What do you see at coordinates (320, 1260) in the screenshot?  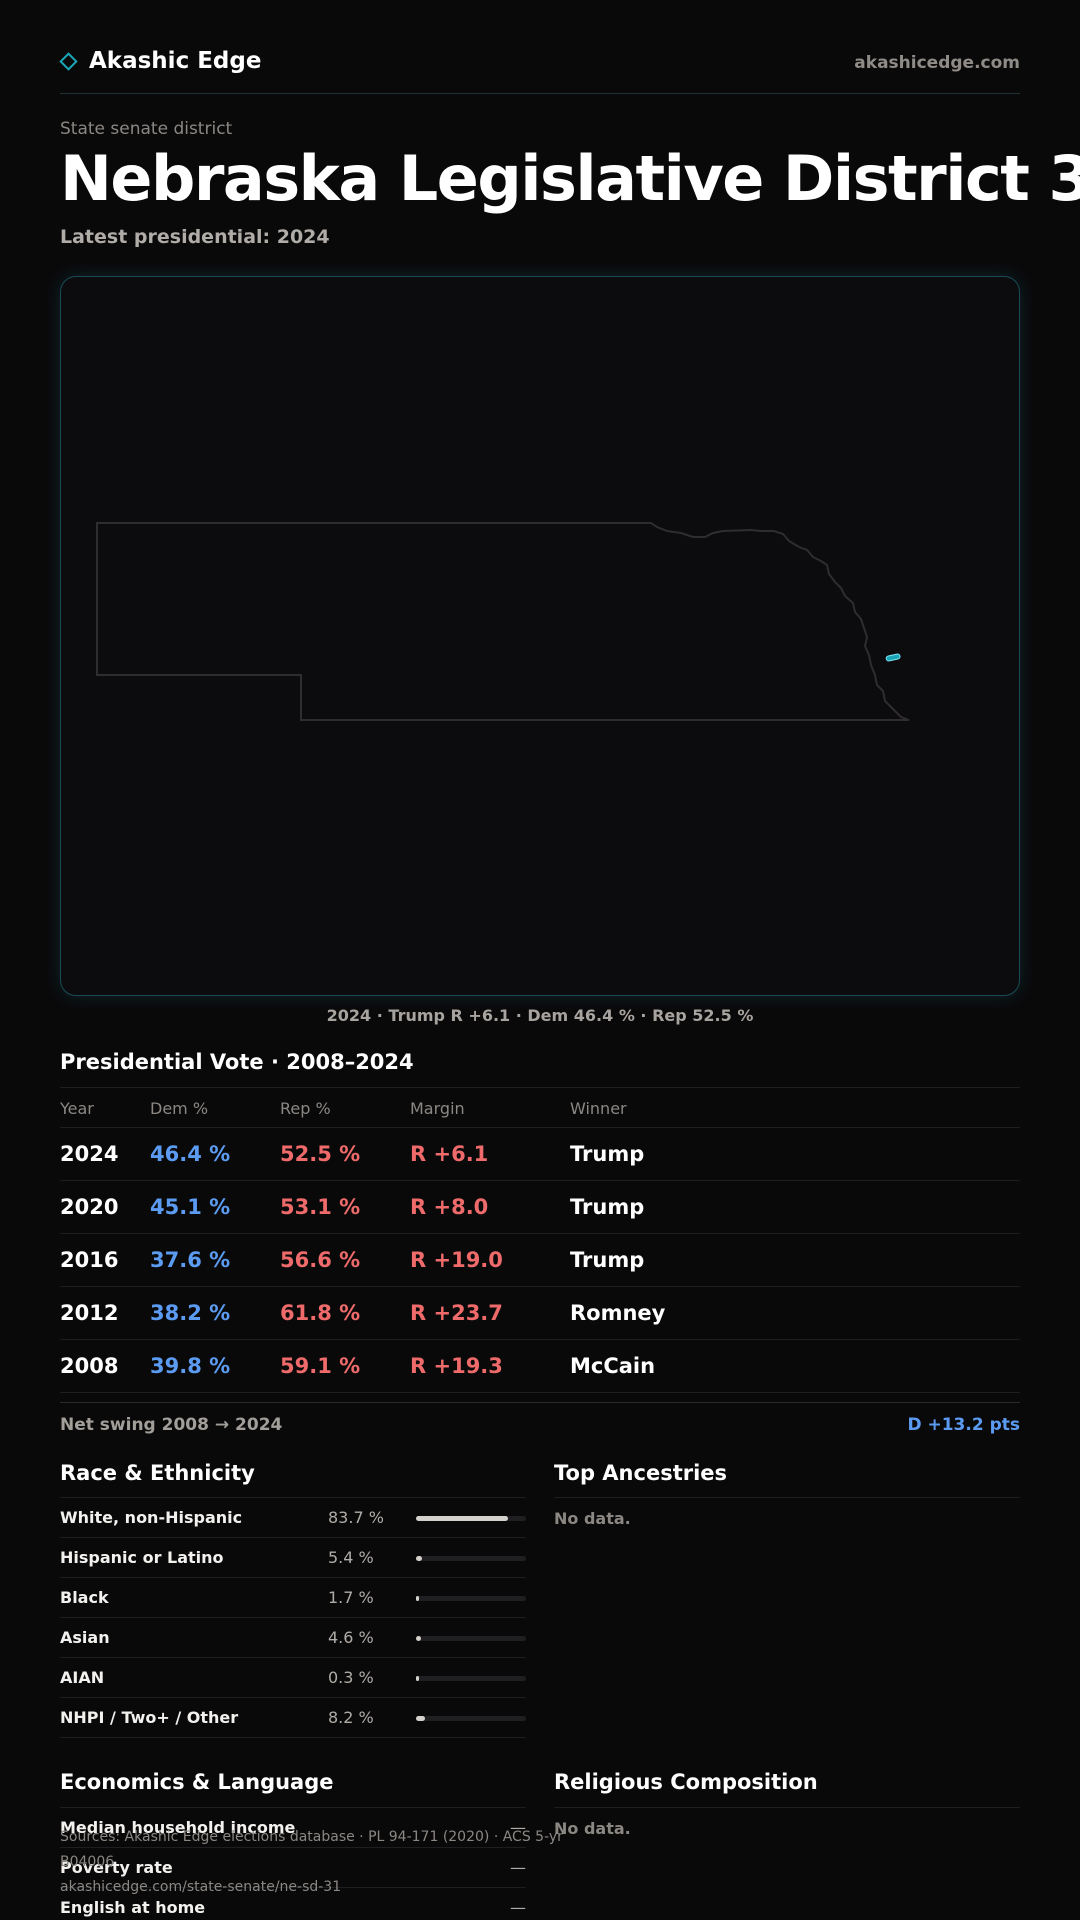 I see `rep-cell: 56.6 %` at bounding box center [320, 1260].